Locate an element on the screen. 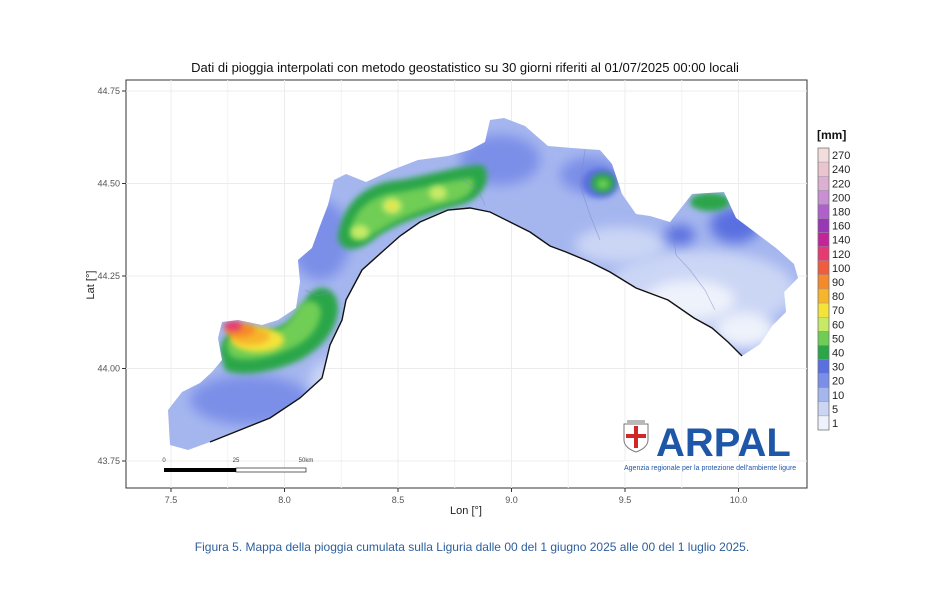 The height and width of the screenshot is (591, 944). x-tick-label: 7.5 is located at coordinates (171, 500).